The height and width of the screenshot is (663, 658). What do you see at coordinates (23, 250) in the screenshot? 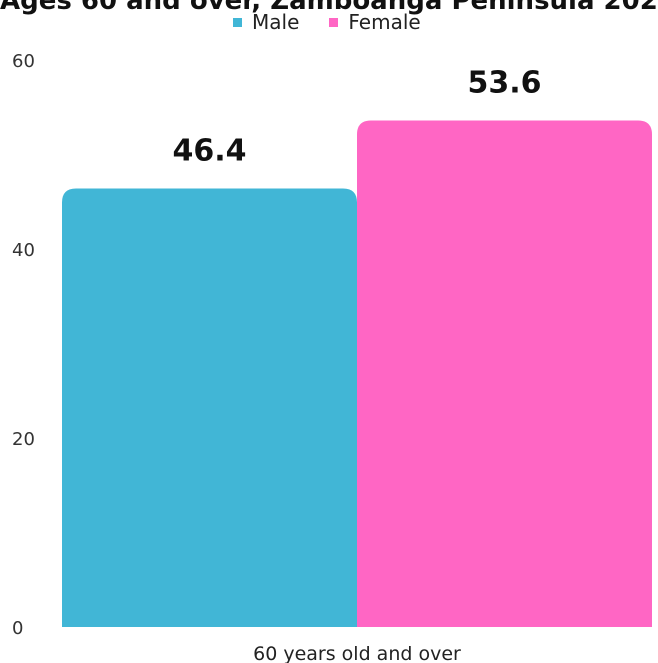
I see `y-tick-label: 40` at bounding box center [23, 250].